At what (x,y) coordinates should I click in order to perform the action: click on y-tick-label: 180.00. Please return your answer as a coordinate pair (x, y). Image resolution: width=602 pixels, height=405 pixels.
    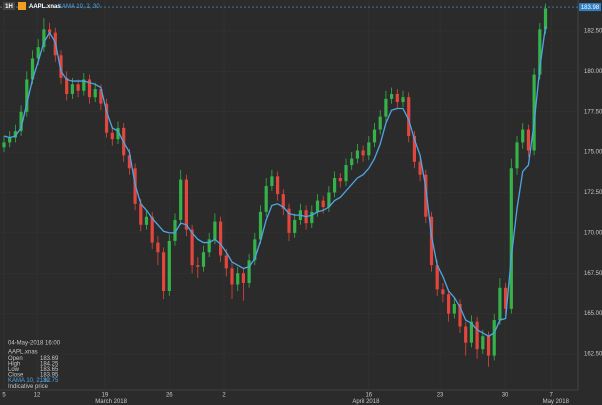
    Looking at the image, I should click on (593, 72).